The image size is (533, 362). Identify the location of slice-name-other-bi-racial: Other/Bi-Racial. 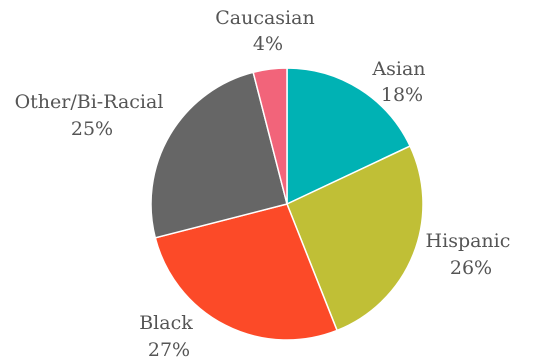
(89, 102).